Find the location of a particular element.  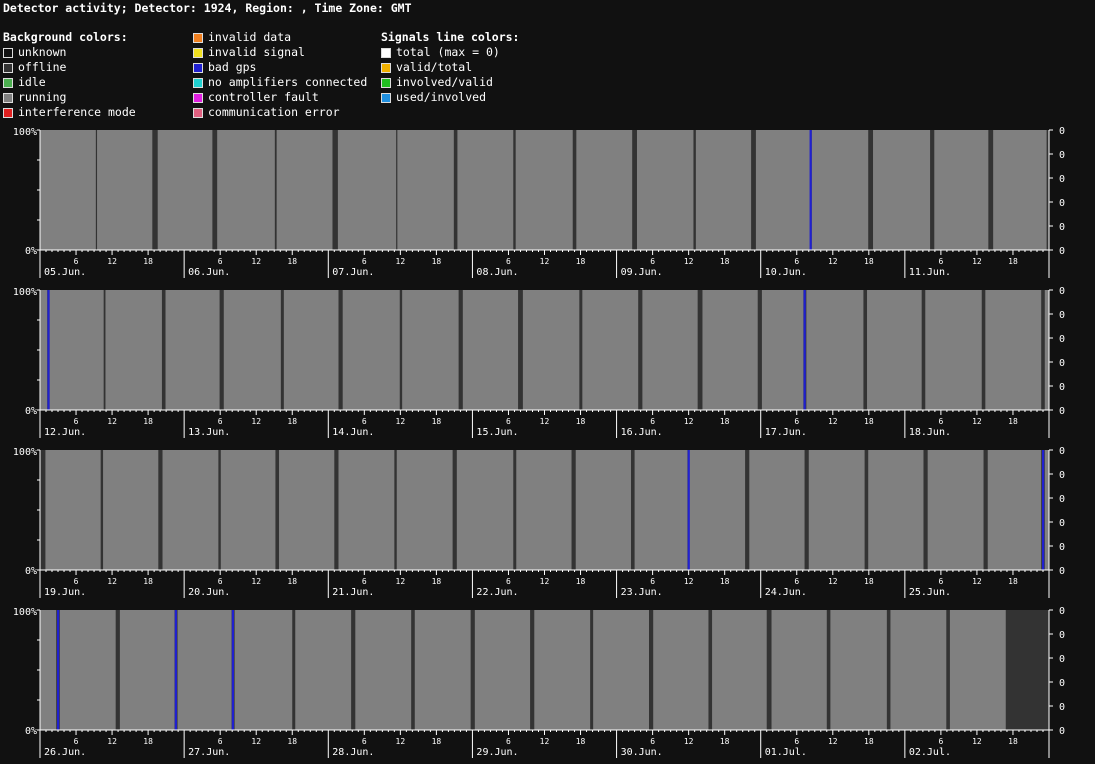

legend-item-used-involved: used/involved is located at coordinates (450, 97).